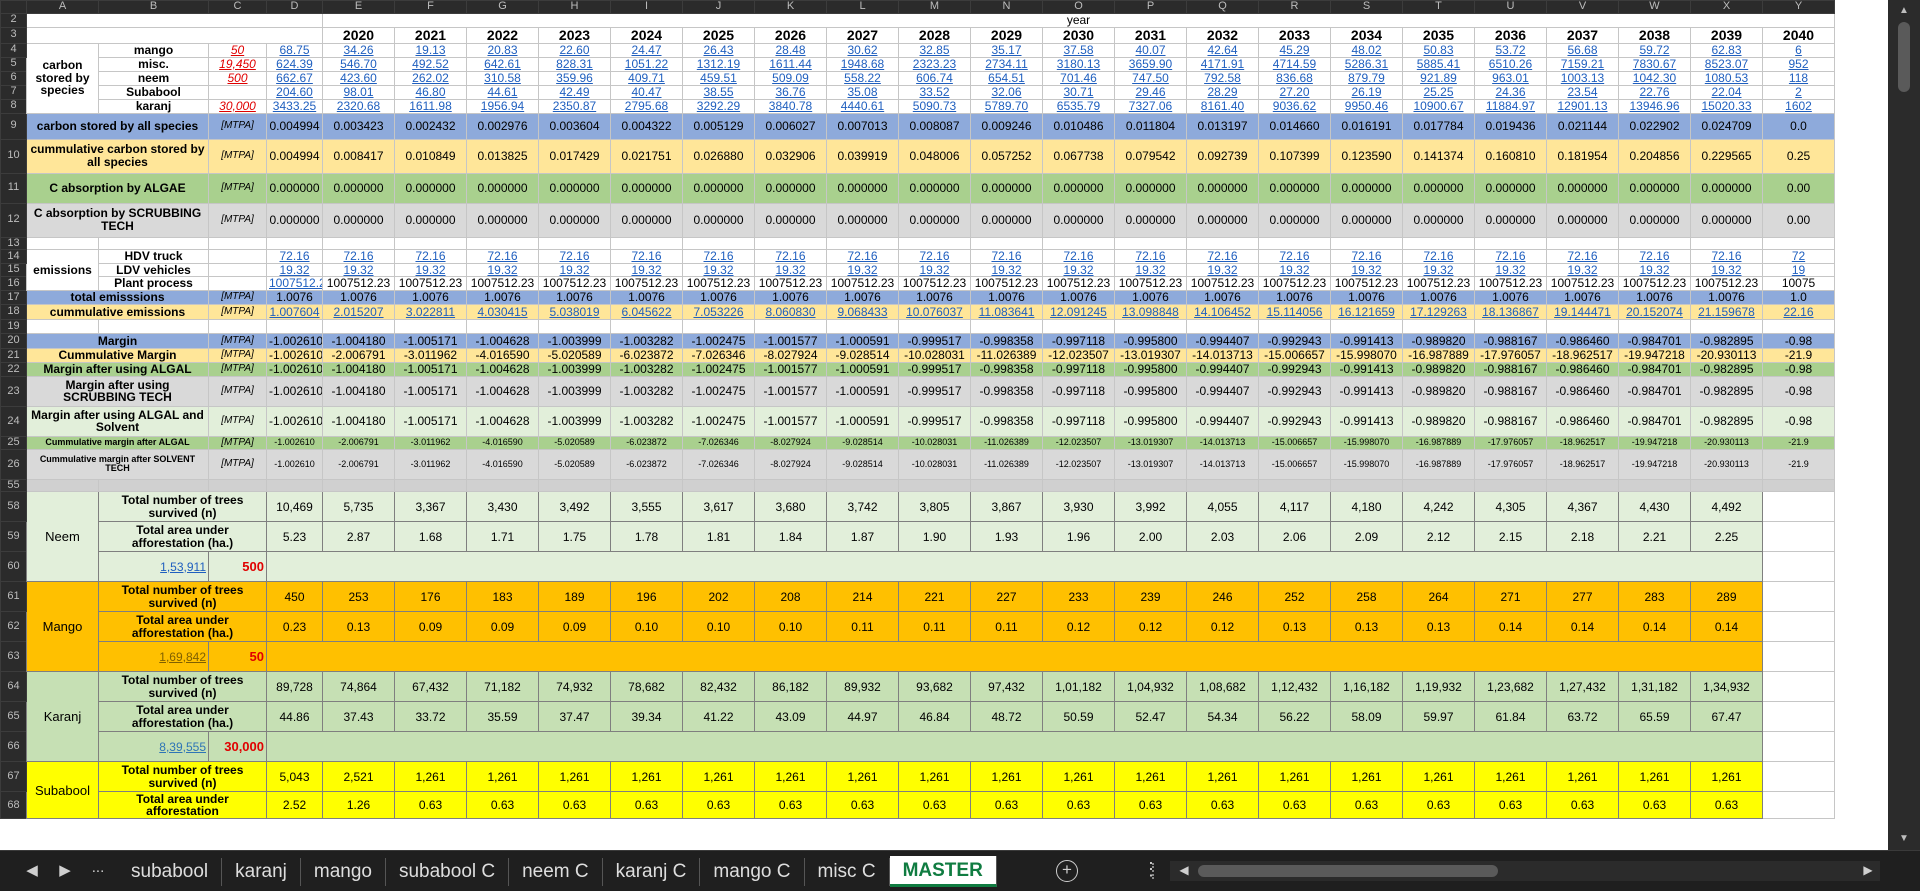  Describe the element at coordinates (1726, 369) in the screenshot. I see `value-cell: -0.982895` at that location.